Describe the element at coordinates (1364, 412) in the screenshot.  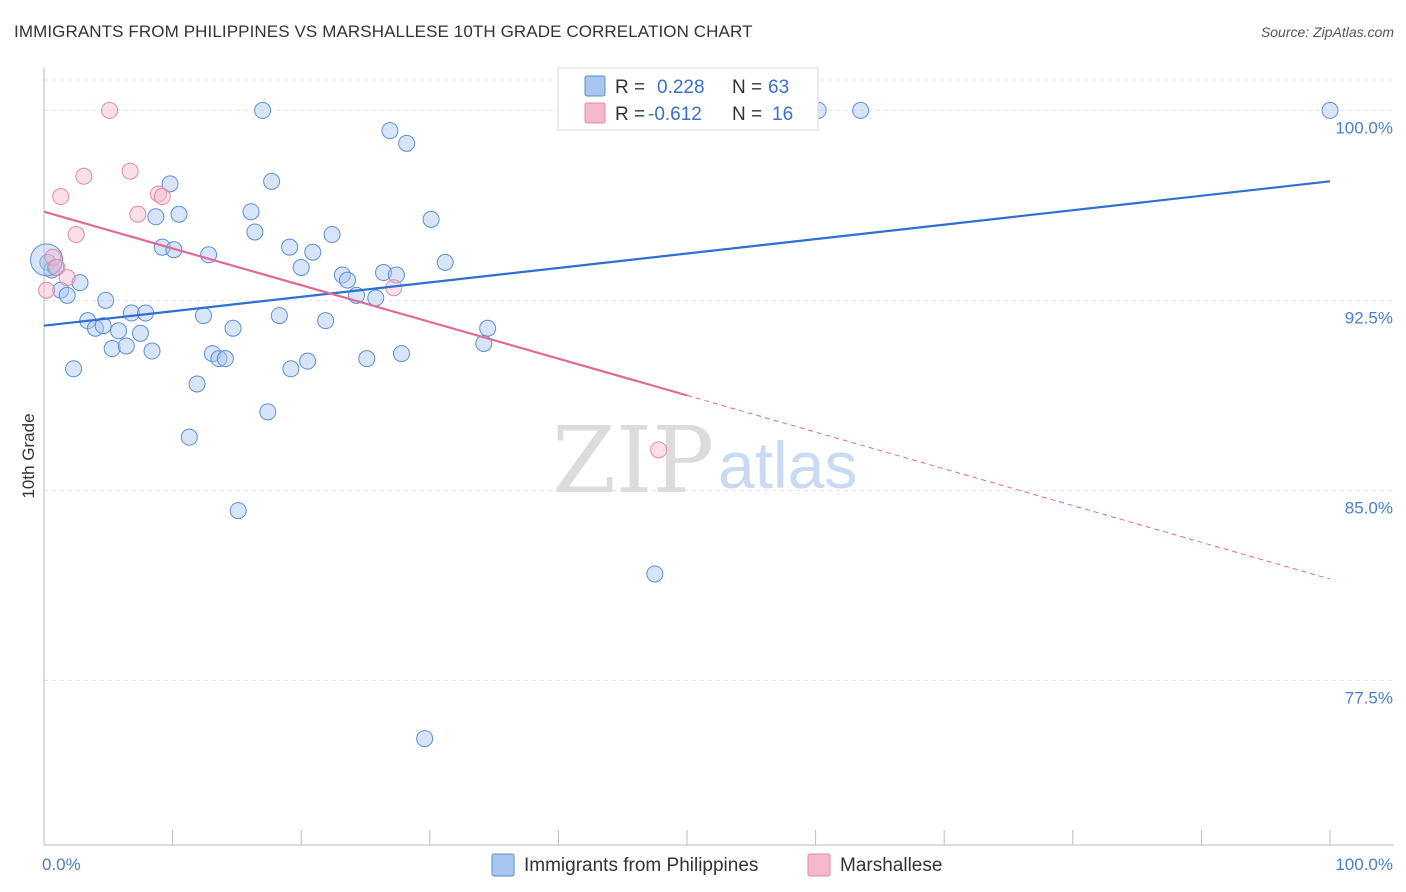
I see `y-tick-labels: 100.0% 92.5% 85.0% 77.5%` at that location.